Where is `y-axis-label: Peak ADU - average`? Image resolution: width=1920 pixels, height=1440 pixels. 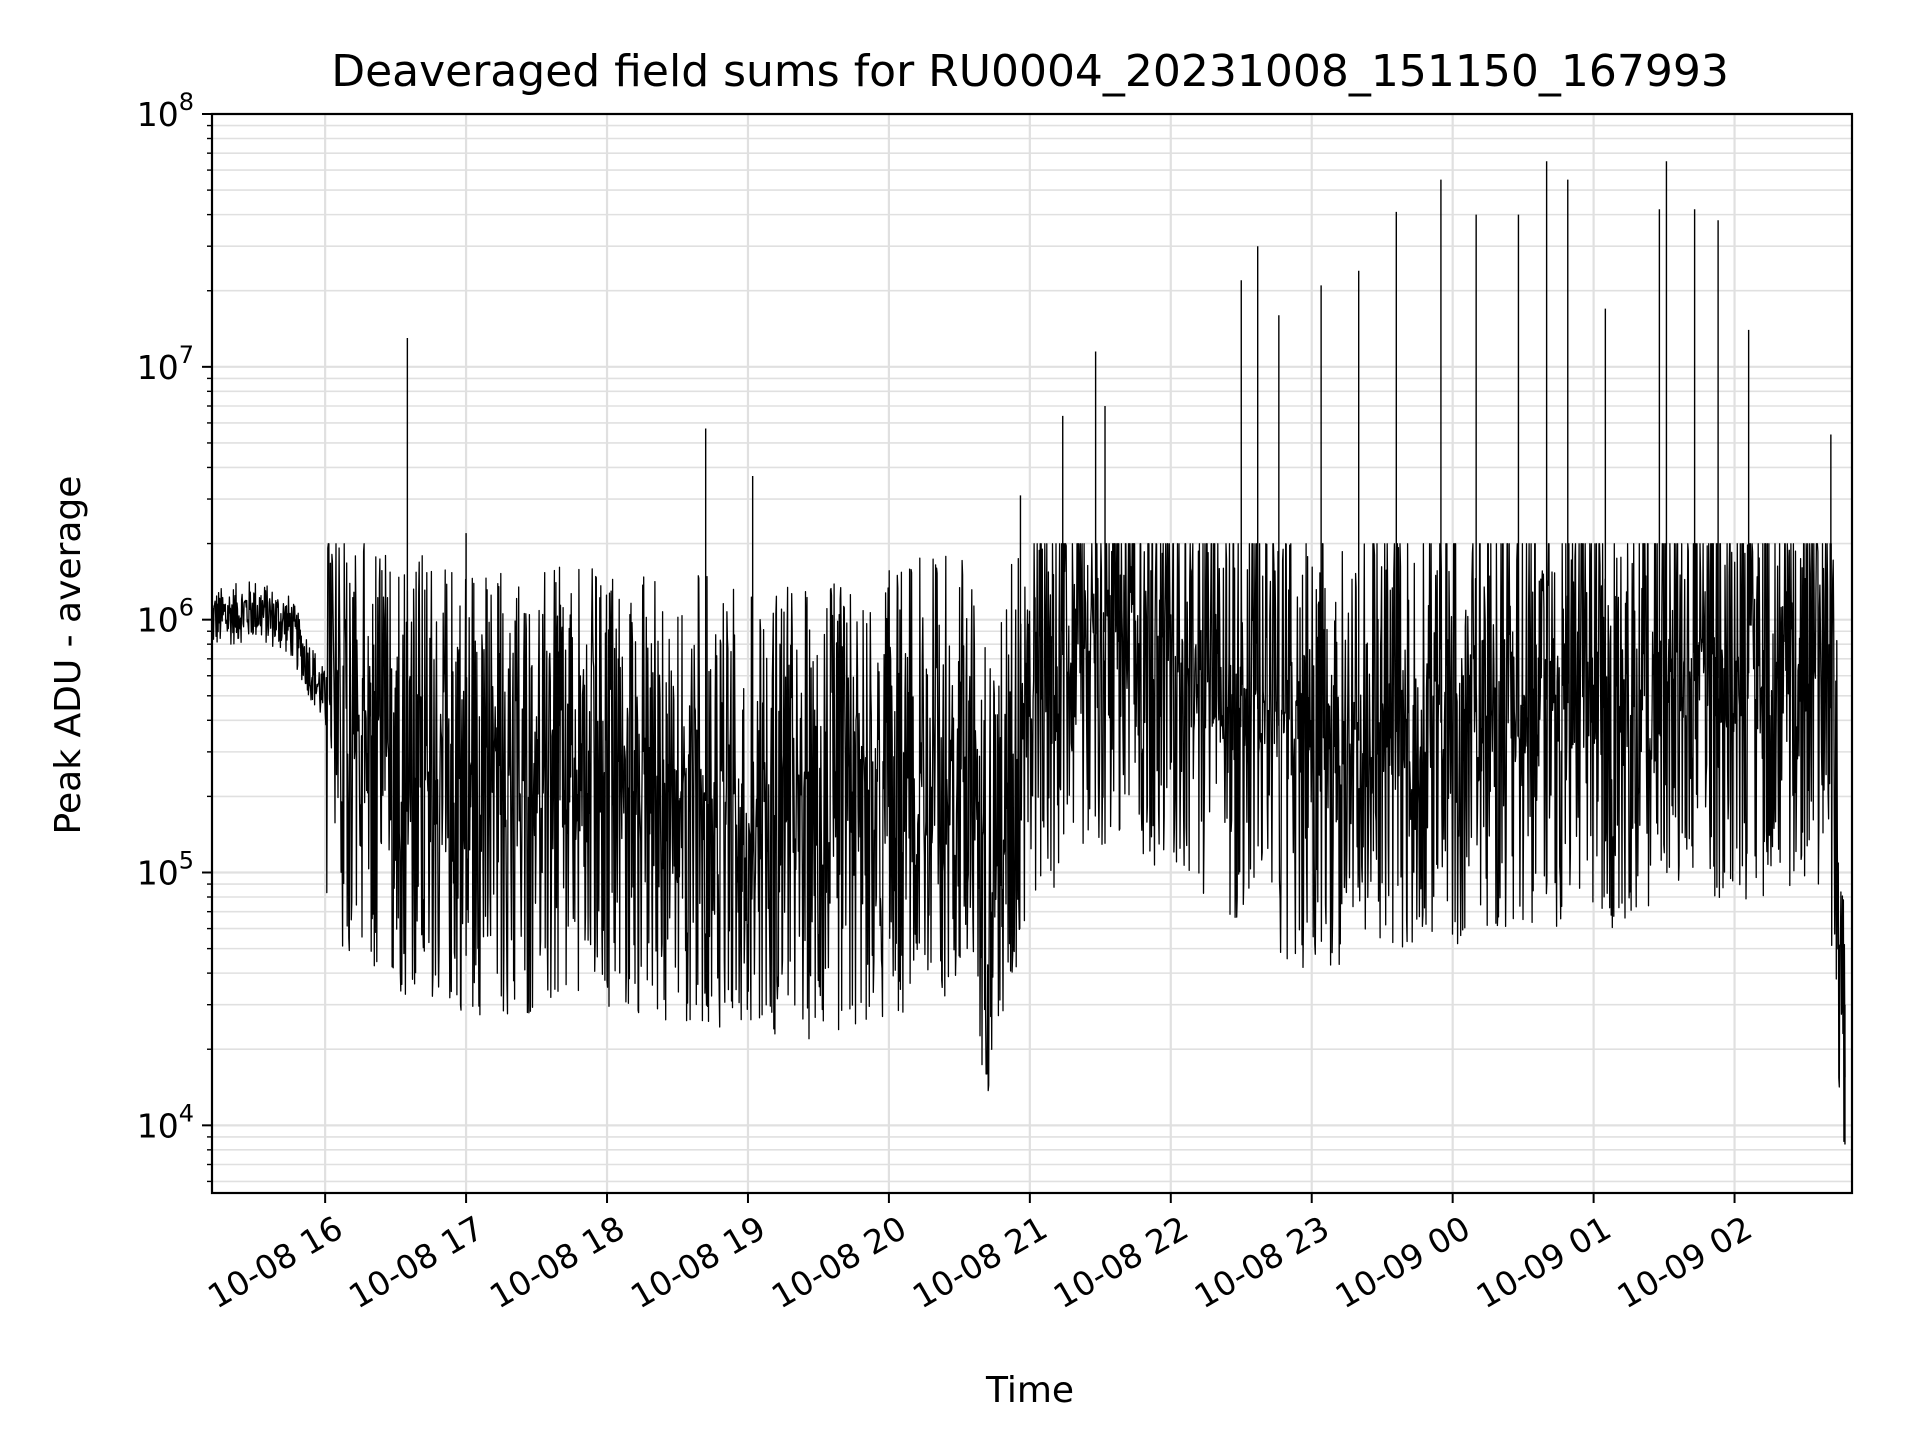
y-axis-label: Peak ADU - average is located at coordinates (68, 655).